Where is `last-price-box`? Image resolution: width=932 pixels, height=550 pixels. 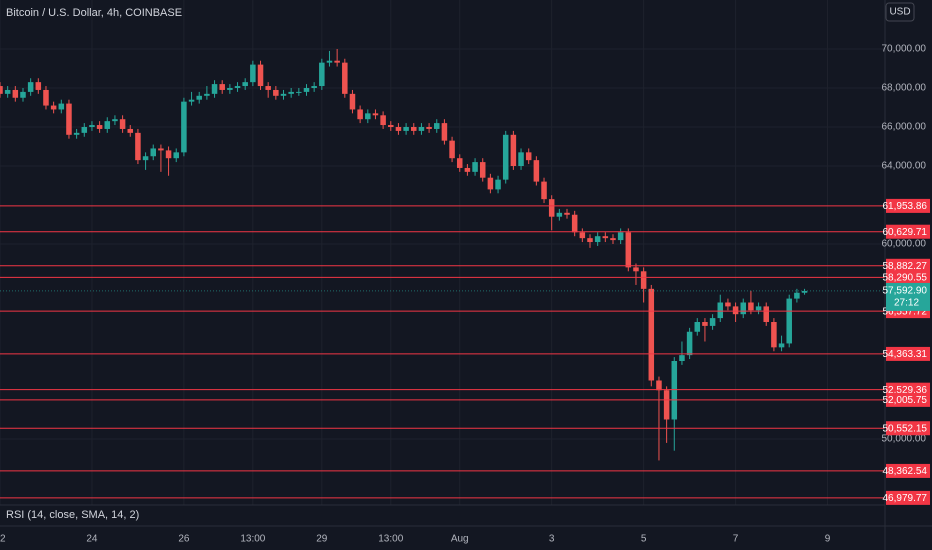 last-price-box is located at coordinates (908, 296).